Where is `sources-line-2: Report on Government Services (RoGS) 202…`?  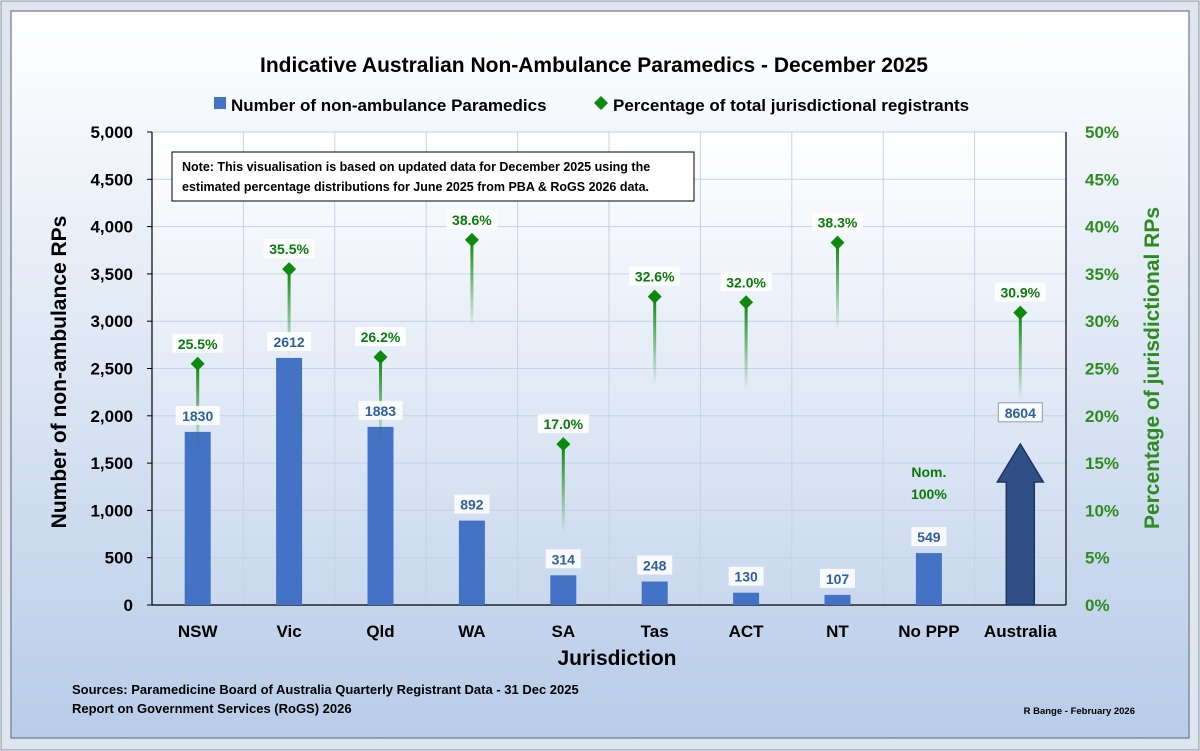
sources-line-2: Report on Government Services (RoGS) 202… is located at coordinates (212, 708).